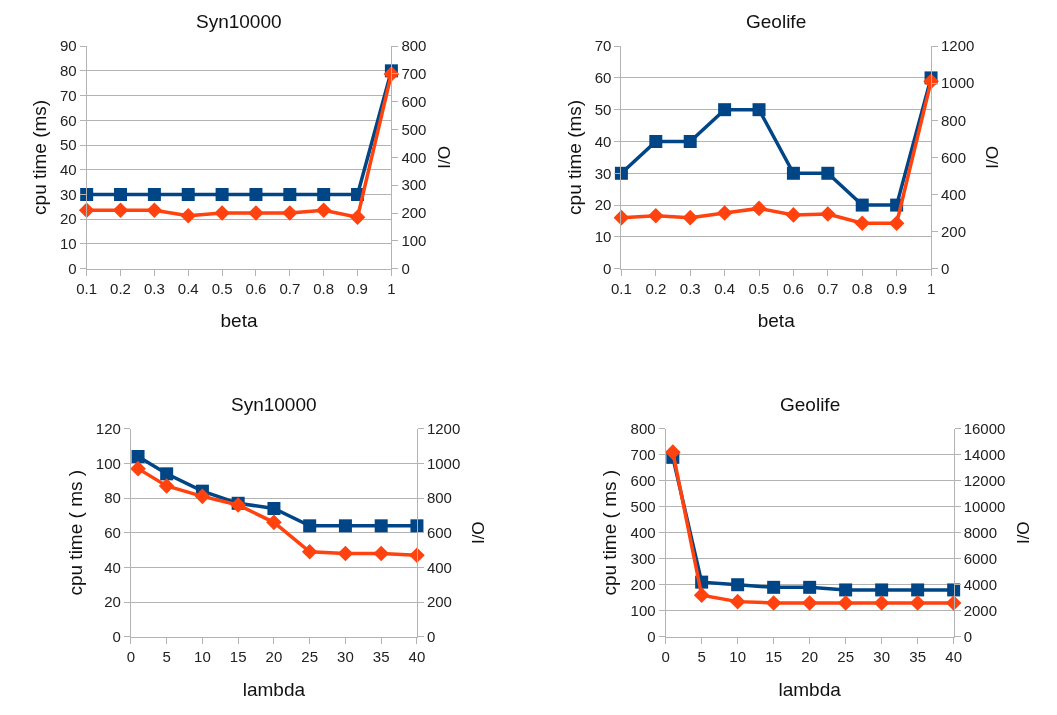  I want to click on x-axis-title: beta, so click(776, 321).